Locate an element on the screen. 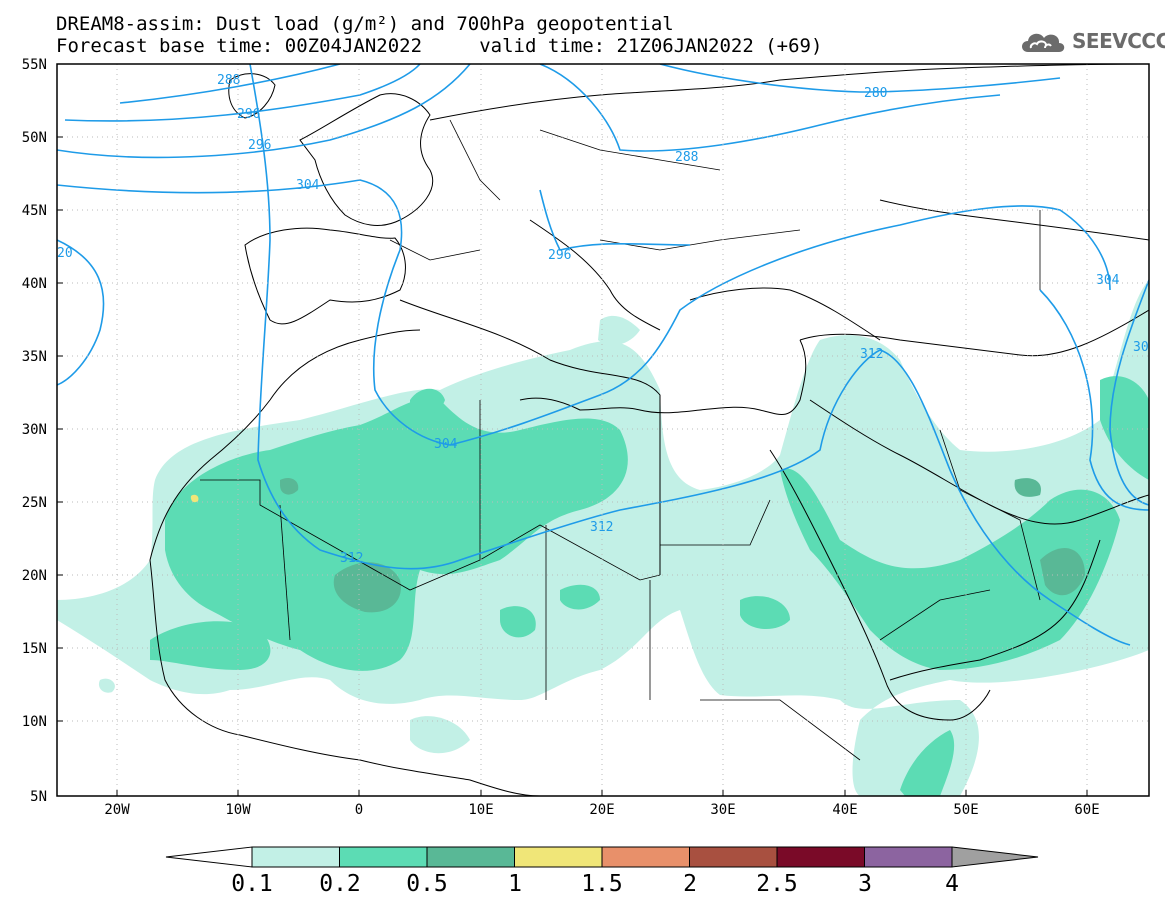 The height and width of the screenshot is (907, 1165). colorbar-label: 1.5 is located at coordinates (602, 884).